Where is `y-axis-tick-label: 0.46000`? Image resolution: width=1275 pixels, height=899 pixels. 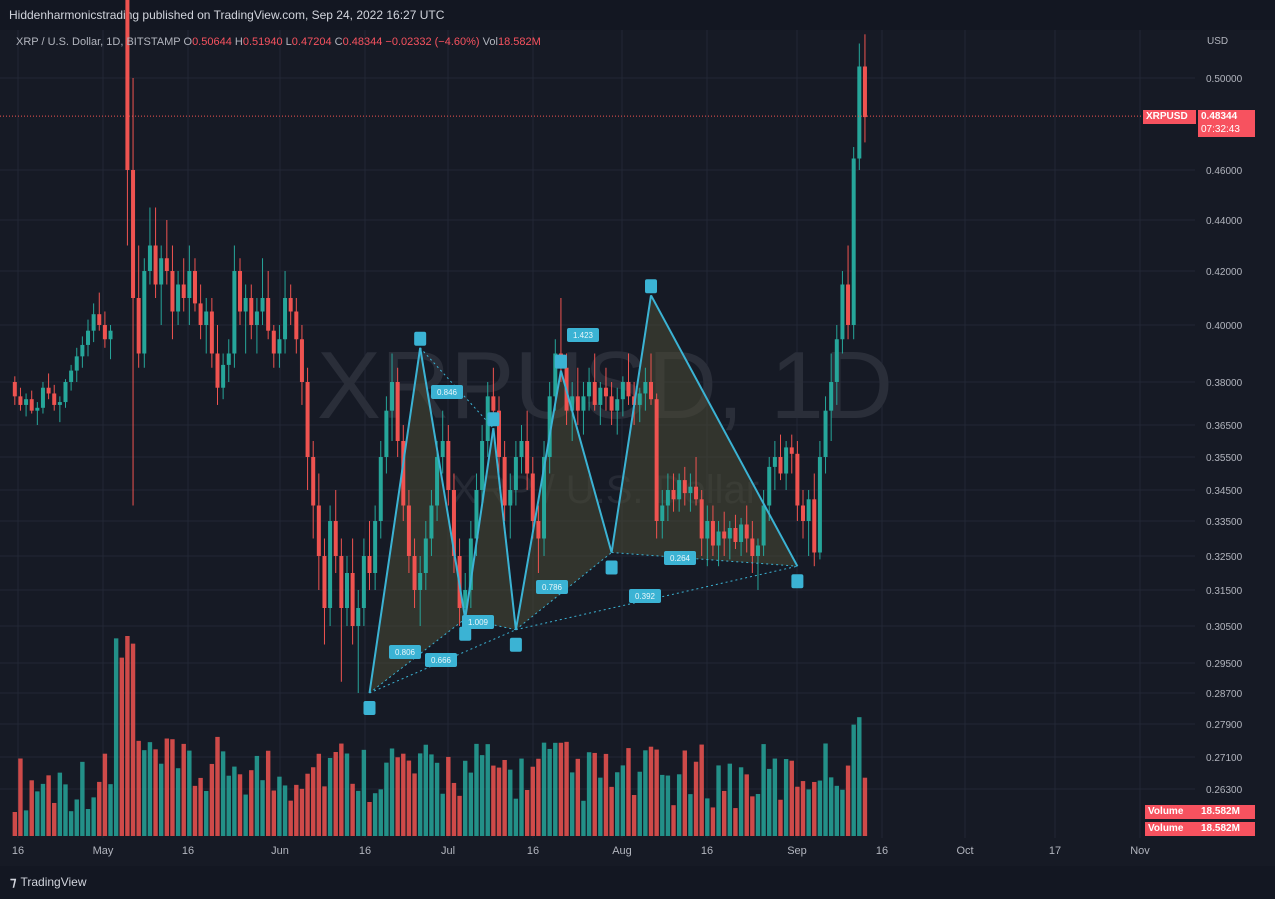
y-axis-tick-label: 0.46000 is located at coordinates (1224, 171).